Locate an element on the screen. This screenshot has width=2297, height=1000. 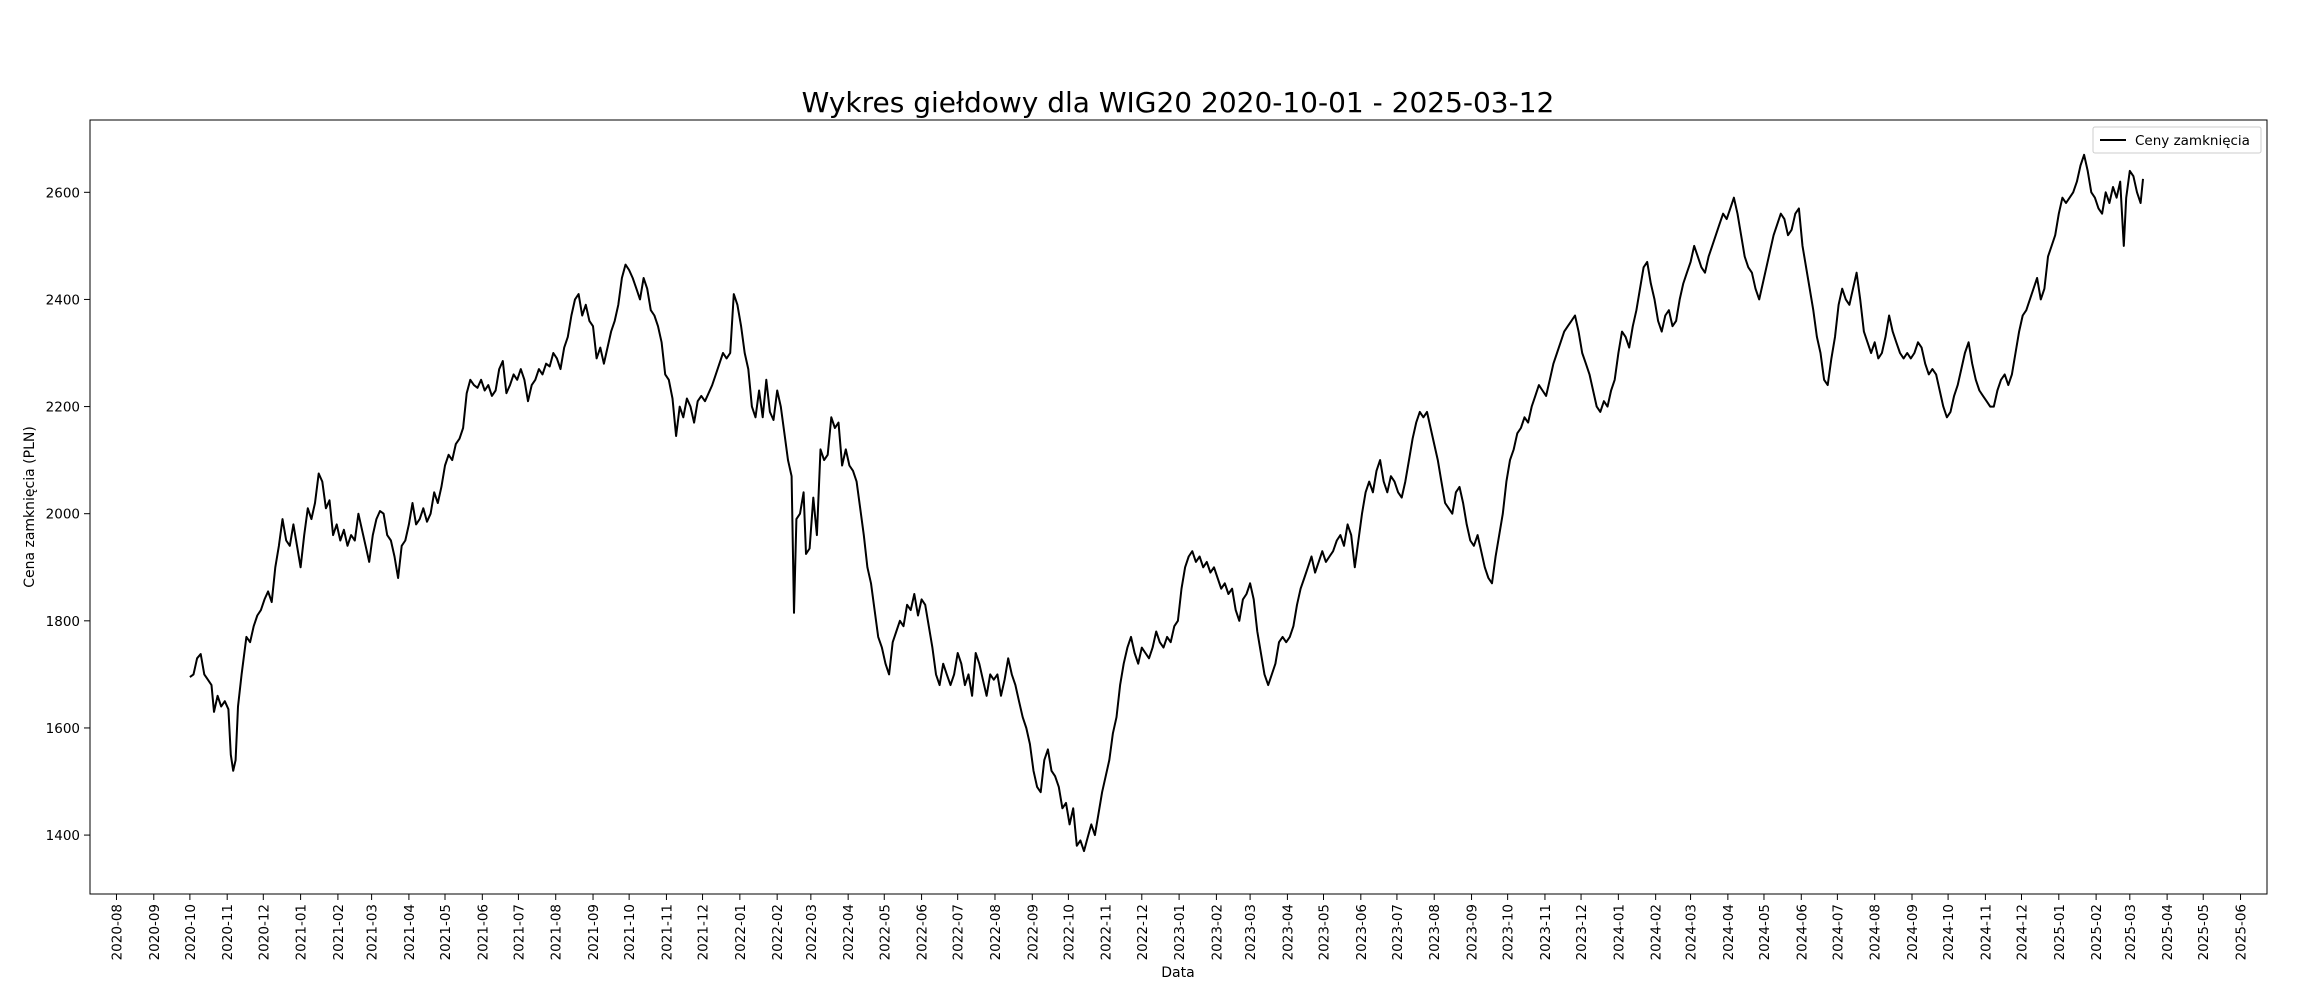
y-tick-label: 1400 is located at coordinates (63, 836).